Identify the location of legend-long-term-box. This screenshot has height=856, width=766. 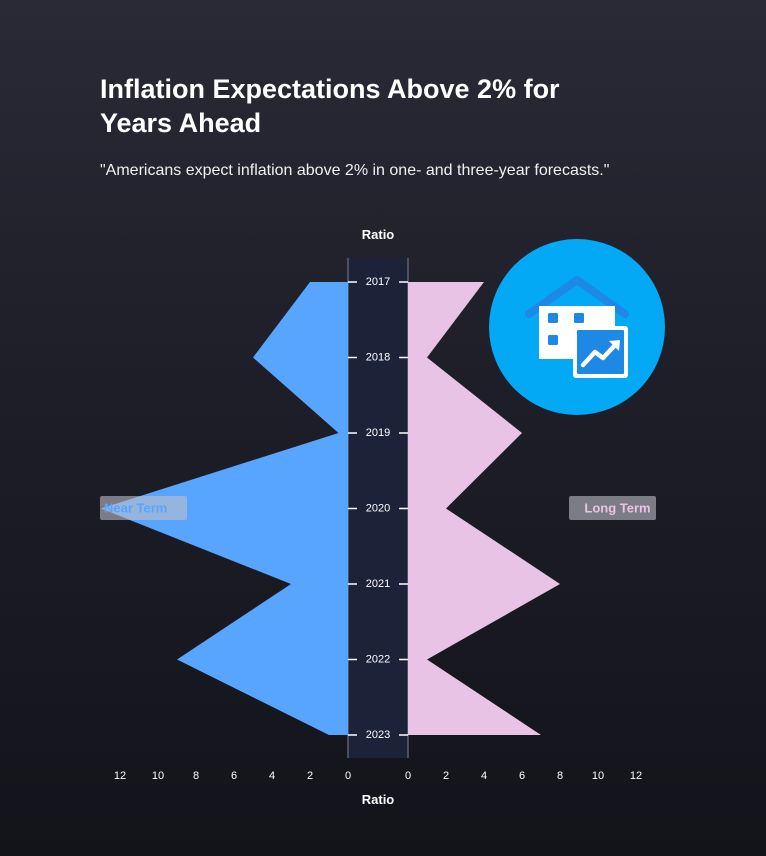
(612, 508).